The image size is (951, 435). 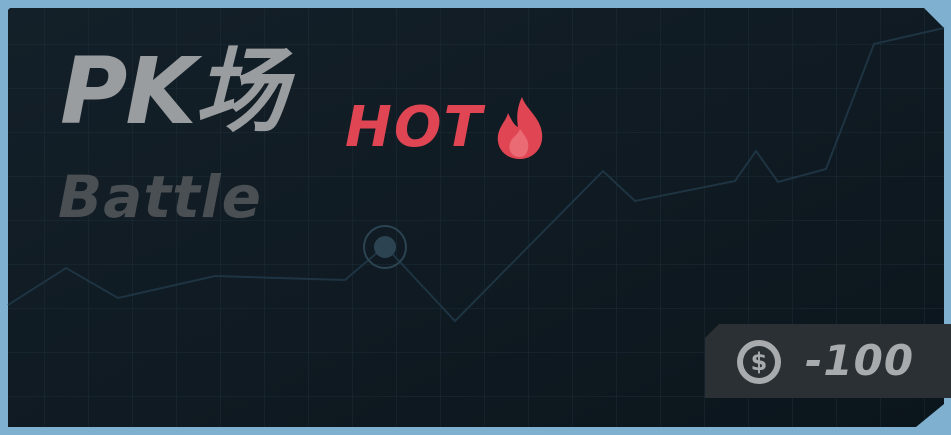 What do you see at coordinates (519, 128) in the screenshot?
I see `flame-icon` at bounding box center [519, 128].